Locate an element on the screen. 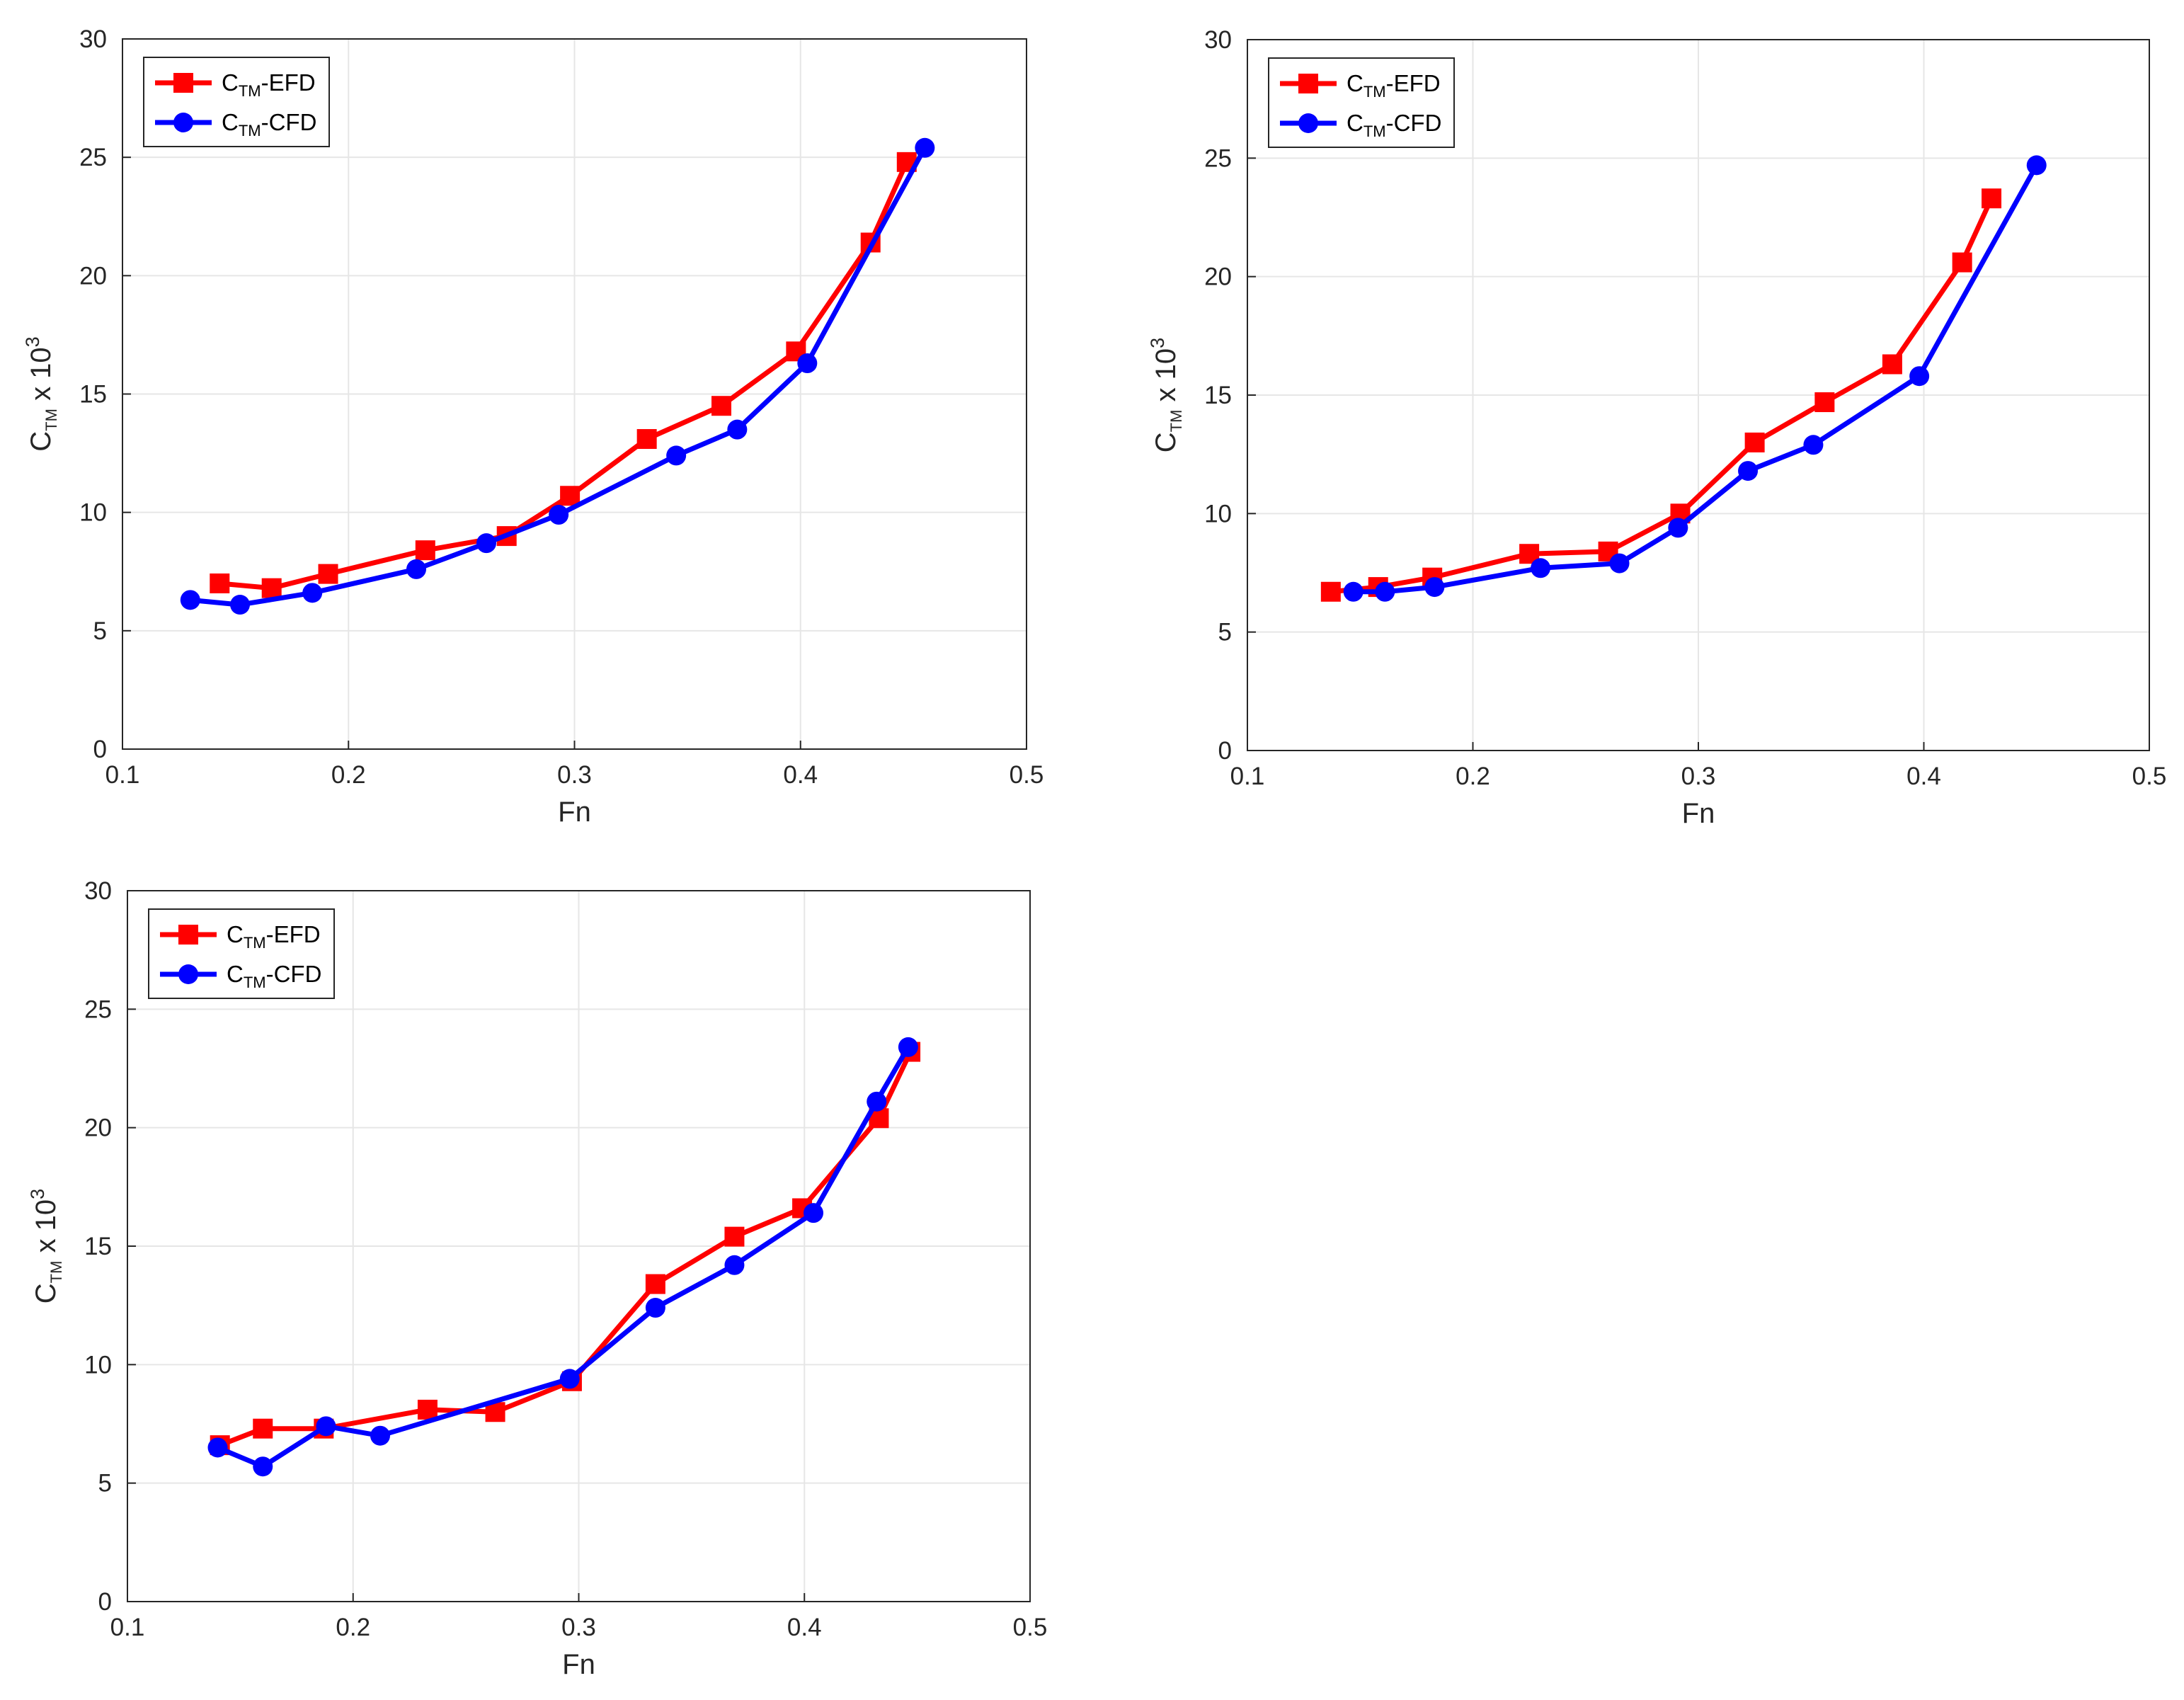 The width and height of the screenshot is (2184, 1700). legend-entry: CTM-CFD is located at coordinates (1360, 125).